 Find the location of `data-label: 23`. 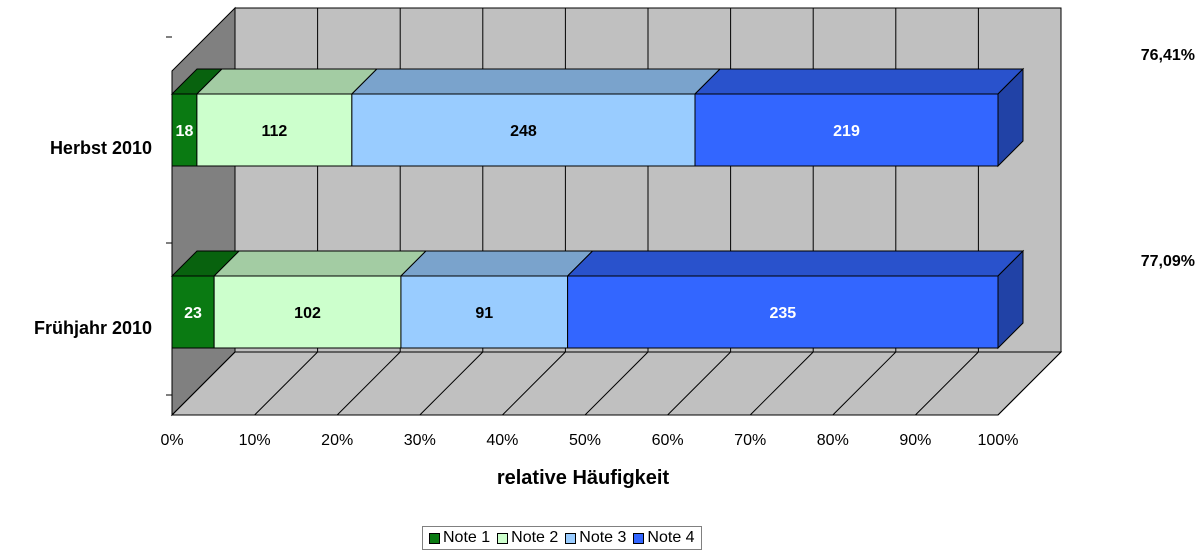

data-label: 23 is located at coordinates (193, 313).